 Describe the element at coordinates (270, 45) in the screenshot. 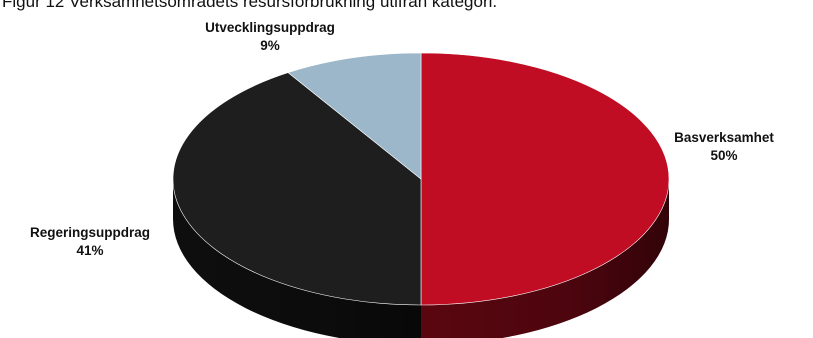

I see `data-value-utvecklingsuppdrag: 9%` at that location.